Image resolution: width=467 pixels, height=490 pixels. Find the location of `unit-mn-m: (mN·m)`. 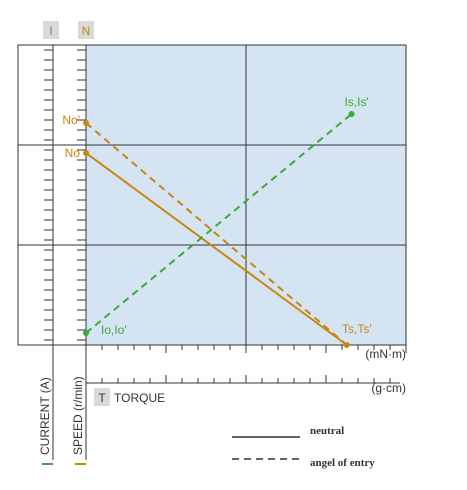

unit-mn-m: (mN·m) is located at coordinates (385, 354).